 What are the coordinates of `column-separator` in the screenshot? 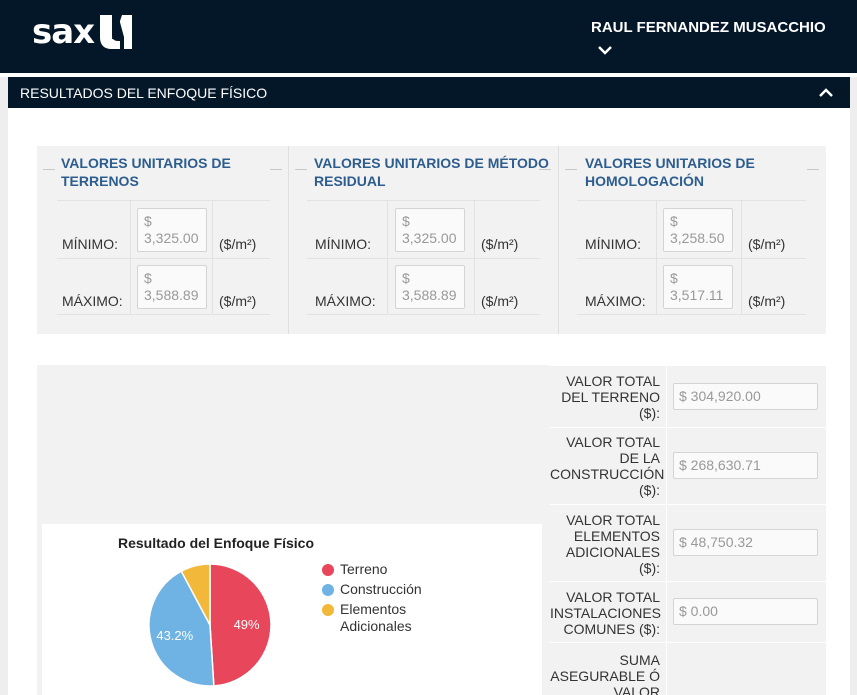 It's located at (558, 240).